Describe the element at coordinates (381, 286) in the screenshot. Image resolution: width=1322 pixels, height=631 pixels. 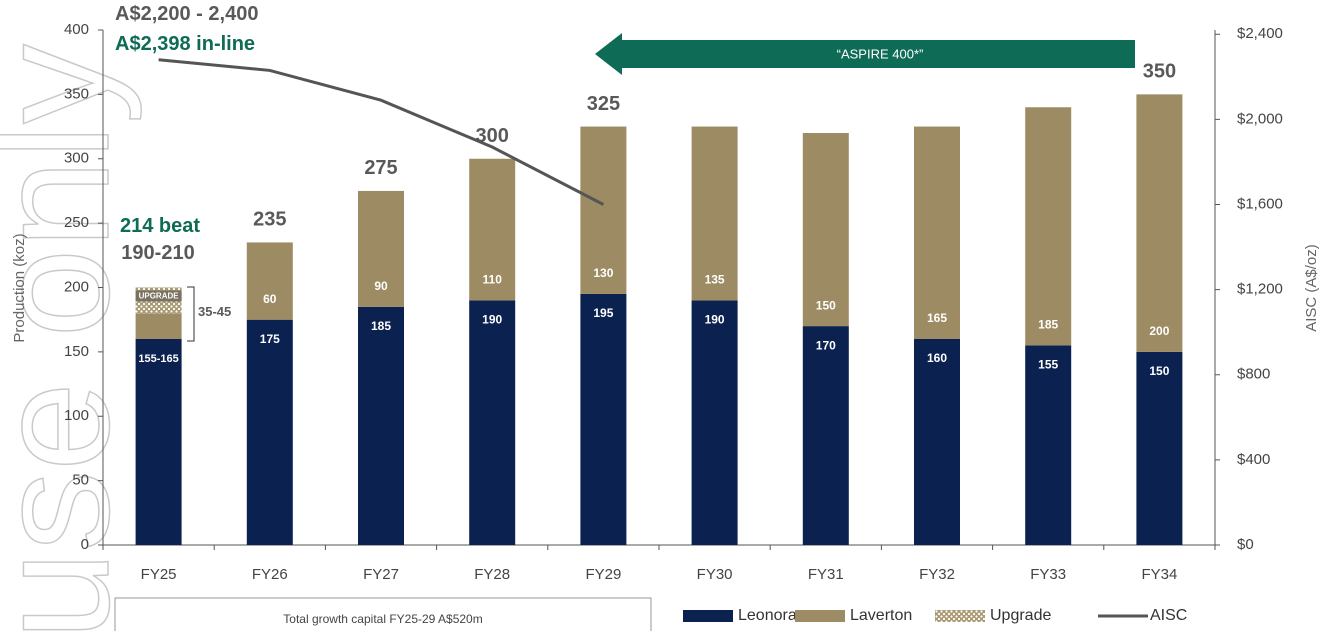
I see `data-label: 90` at that location.